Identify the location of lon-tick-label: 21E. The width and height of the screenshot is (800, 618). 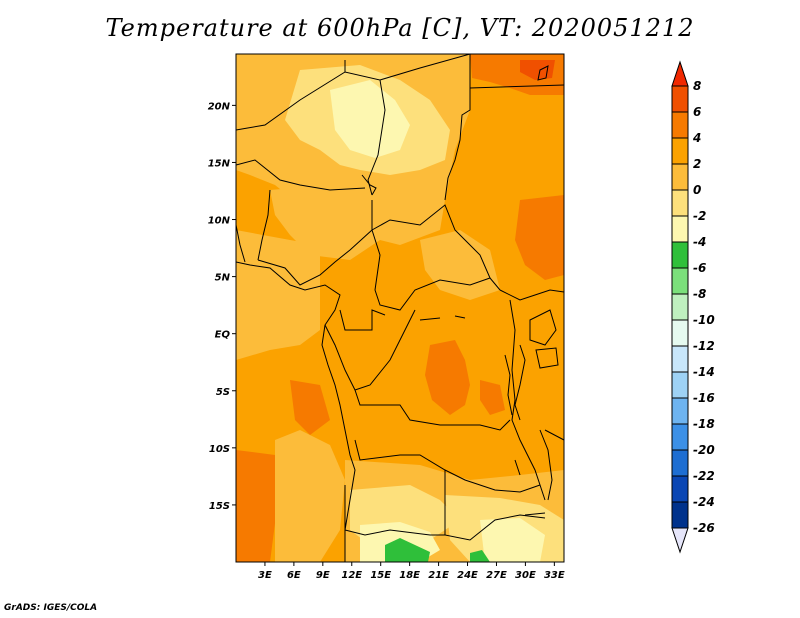
(438, 575).